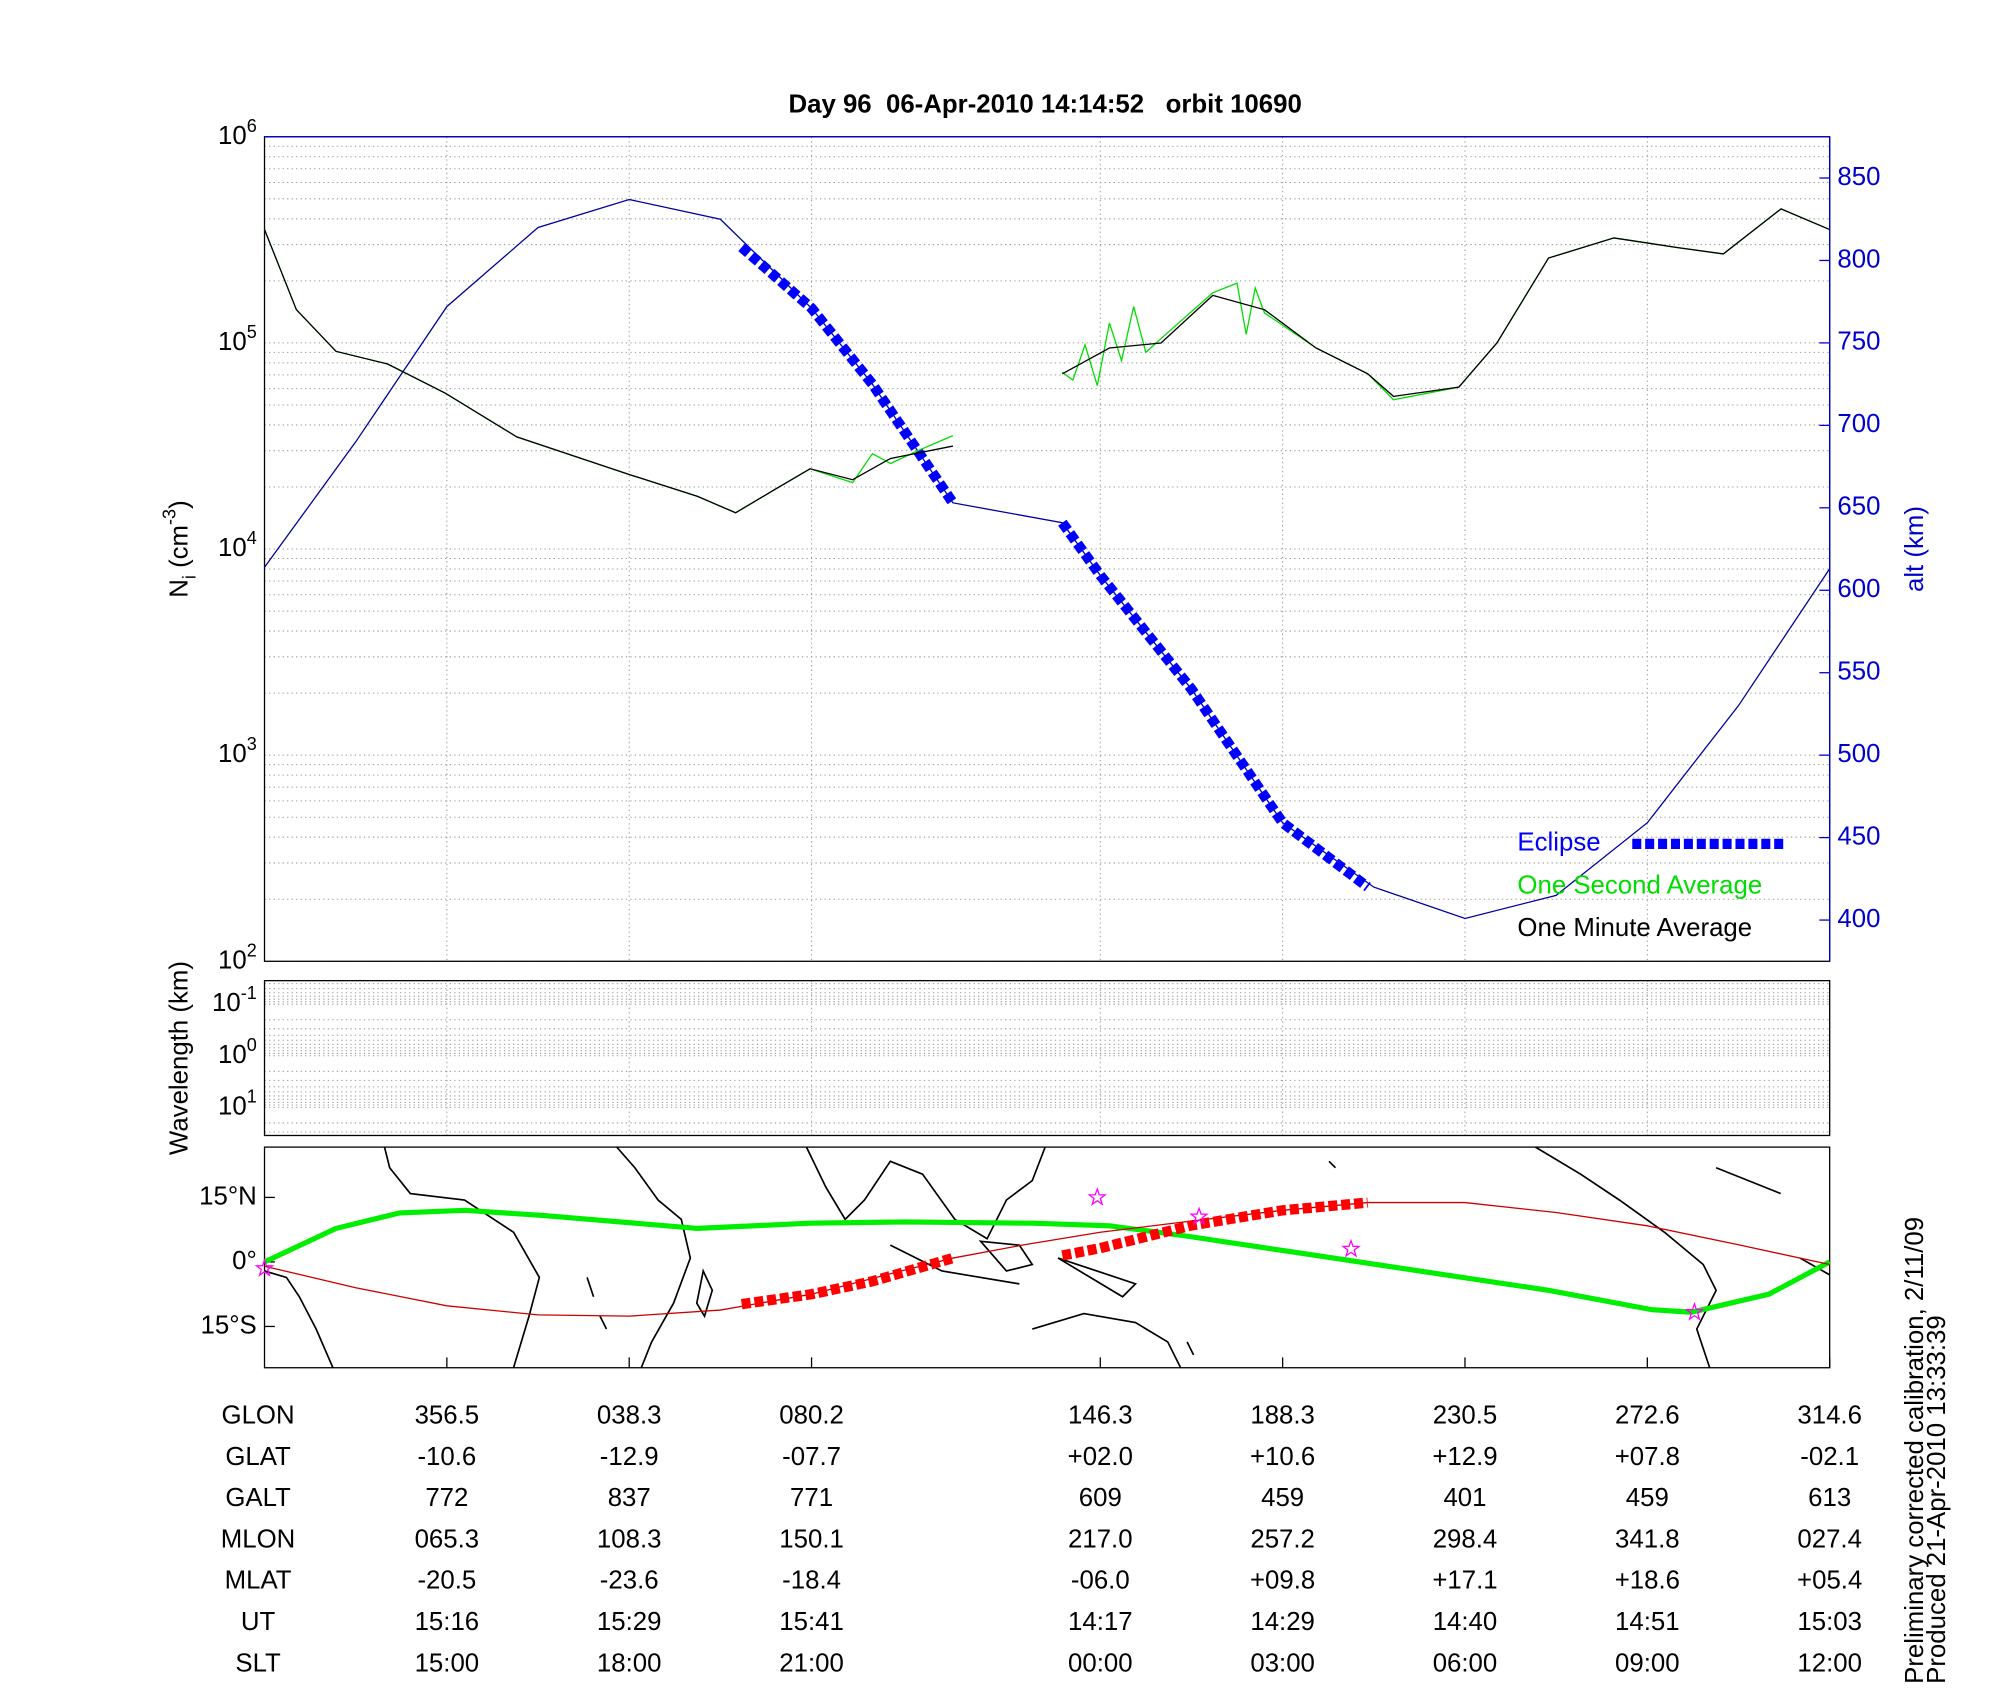 Image resolution: width=2000 pixels, height=1700 pixels. Describe the element at coordinates (244, 1261) in the screenshot. I see `tick-text: 0°` at that location.